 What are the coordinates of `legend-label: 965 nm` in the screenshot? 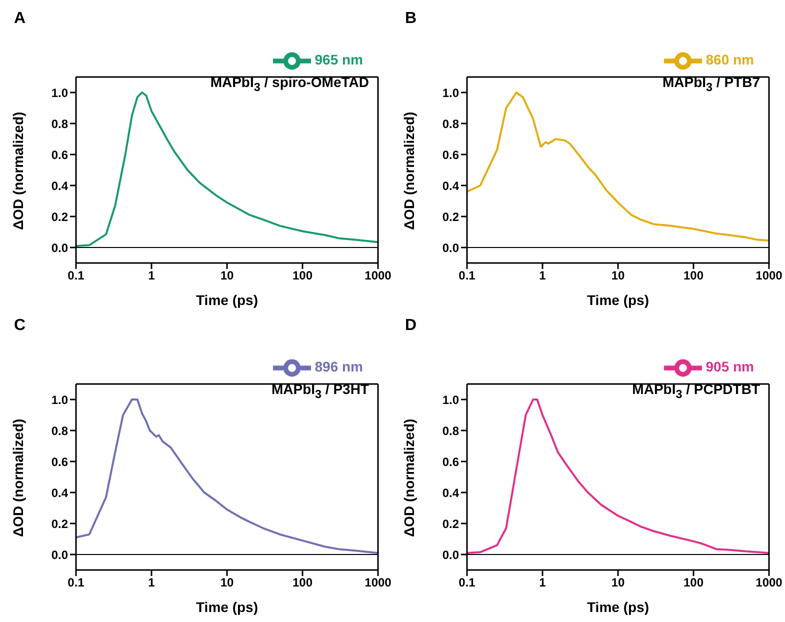 It's located at (338, 60).